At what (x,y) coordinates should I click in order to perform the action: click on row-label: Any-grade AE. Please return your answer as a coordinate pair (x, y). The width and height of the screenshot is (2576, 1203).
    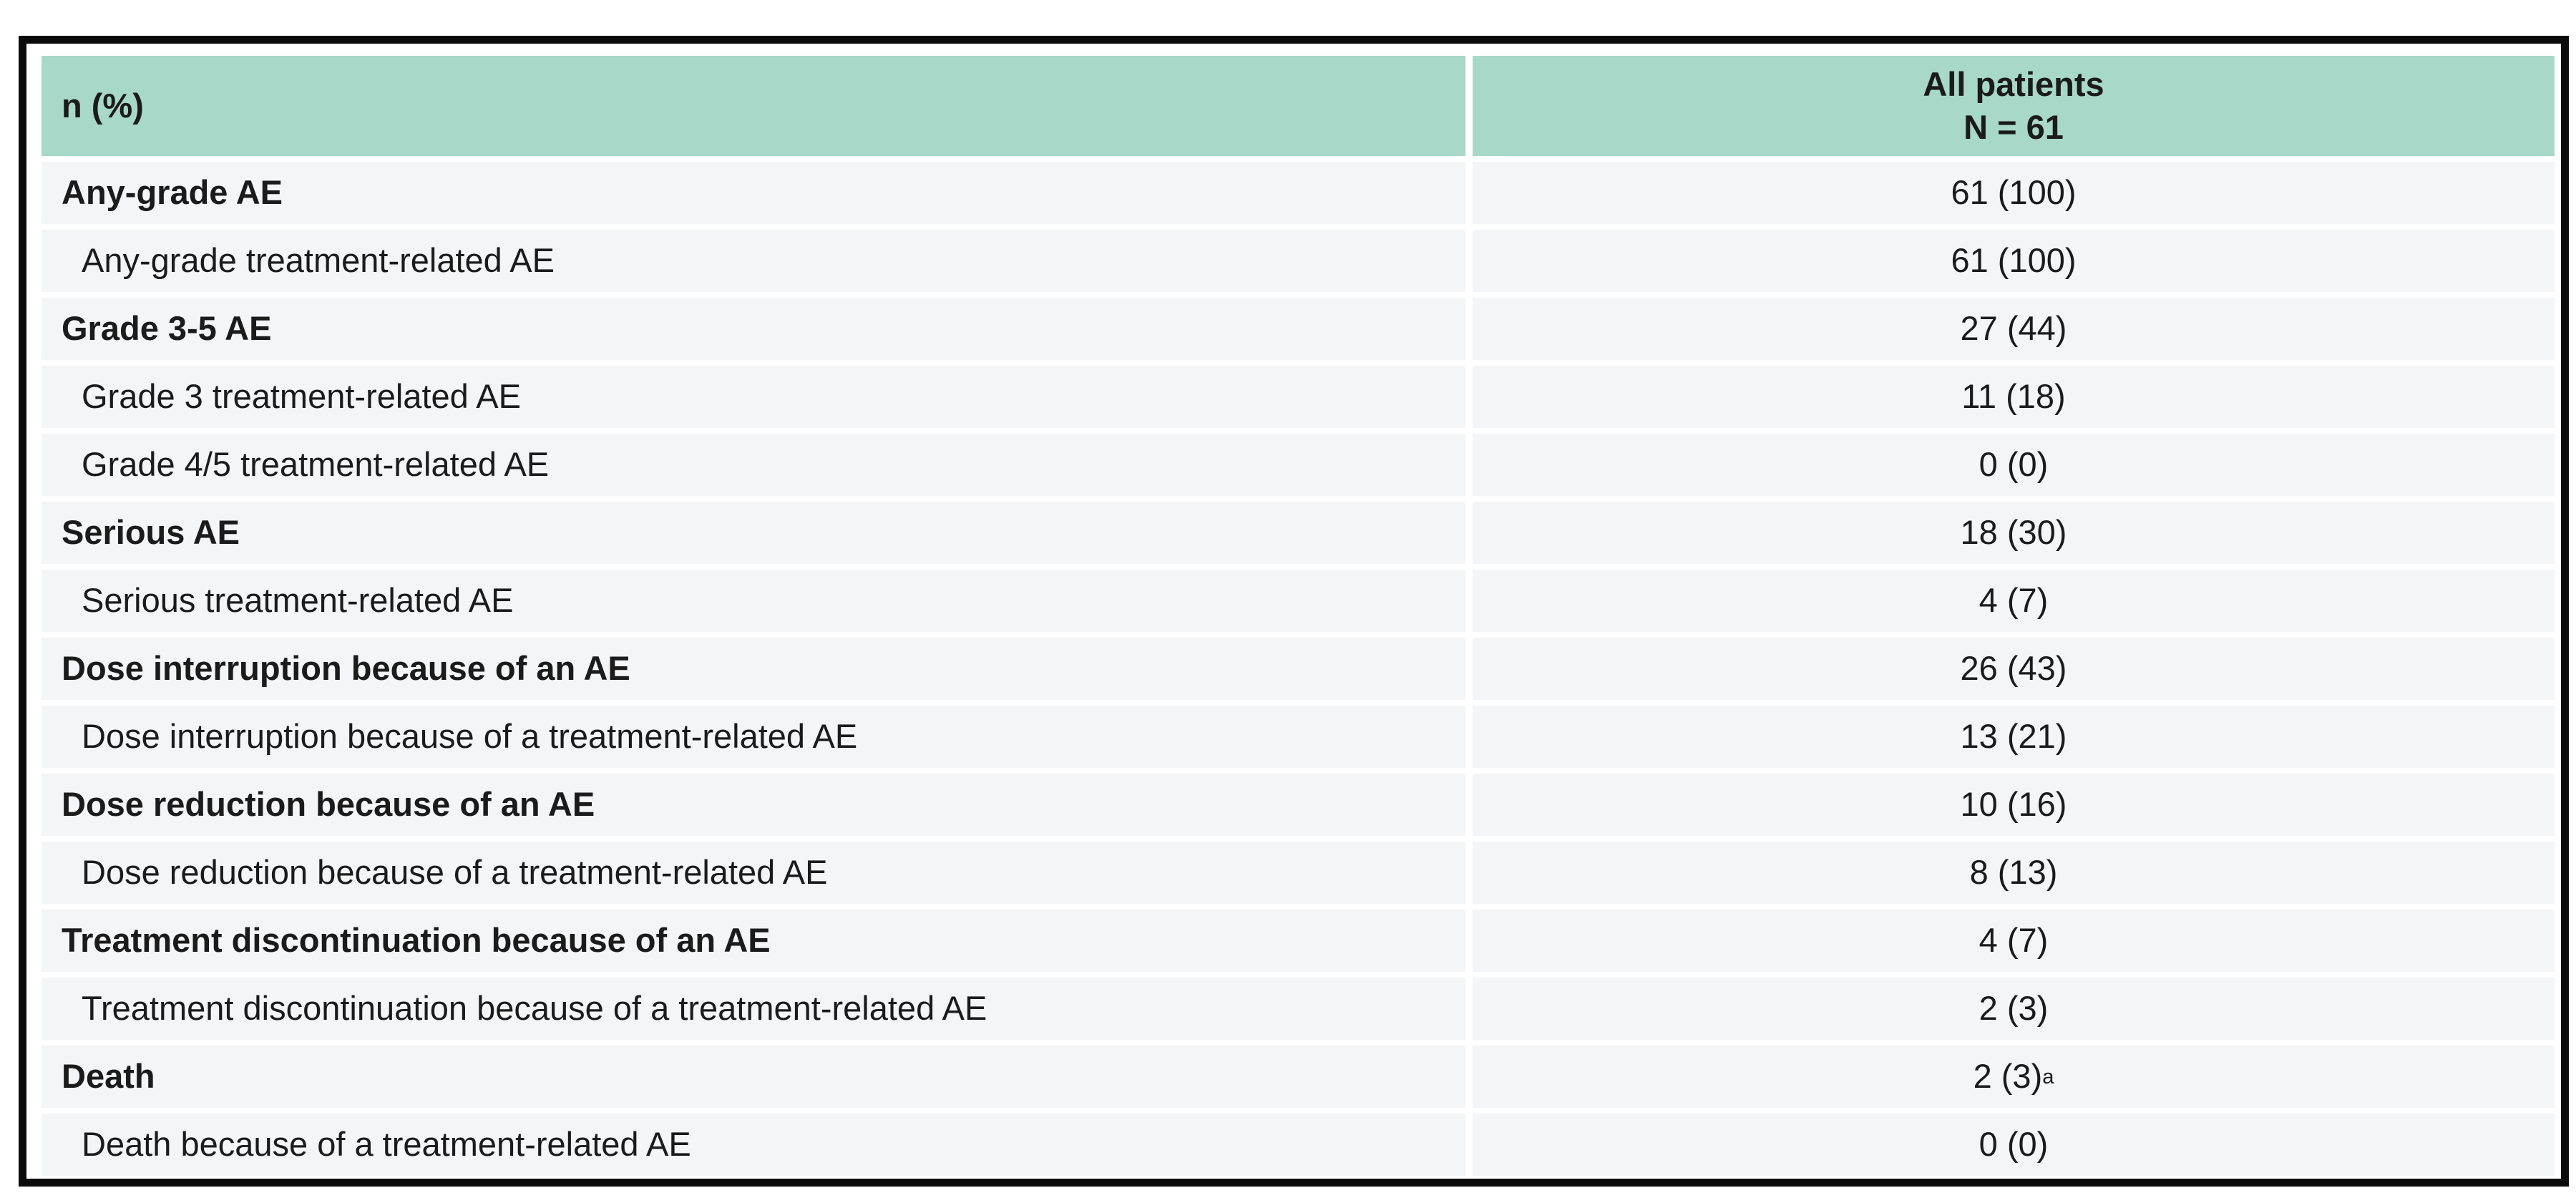
    Looking at the image, I should click on (753, 193).